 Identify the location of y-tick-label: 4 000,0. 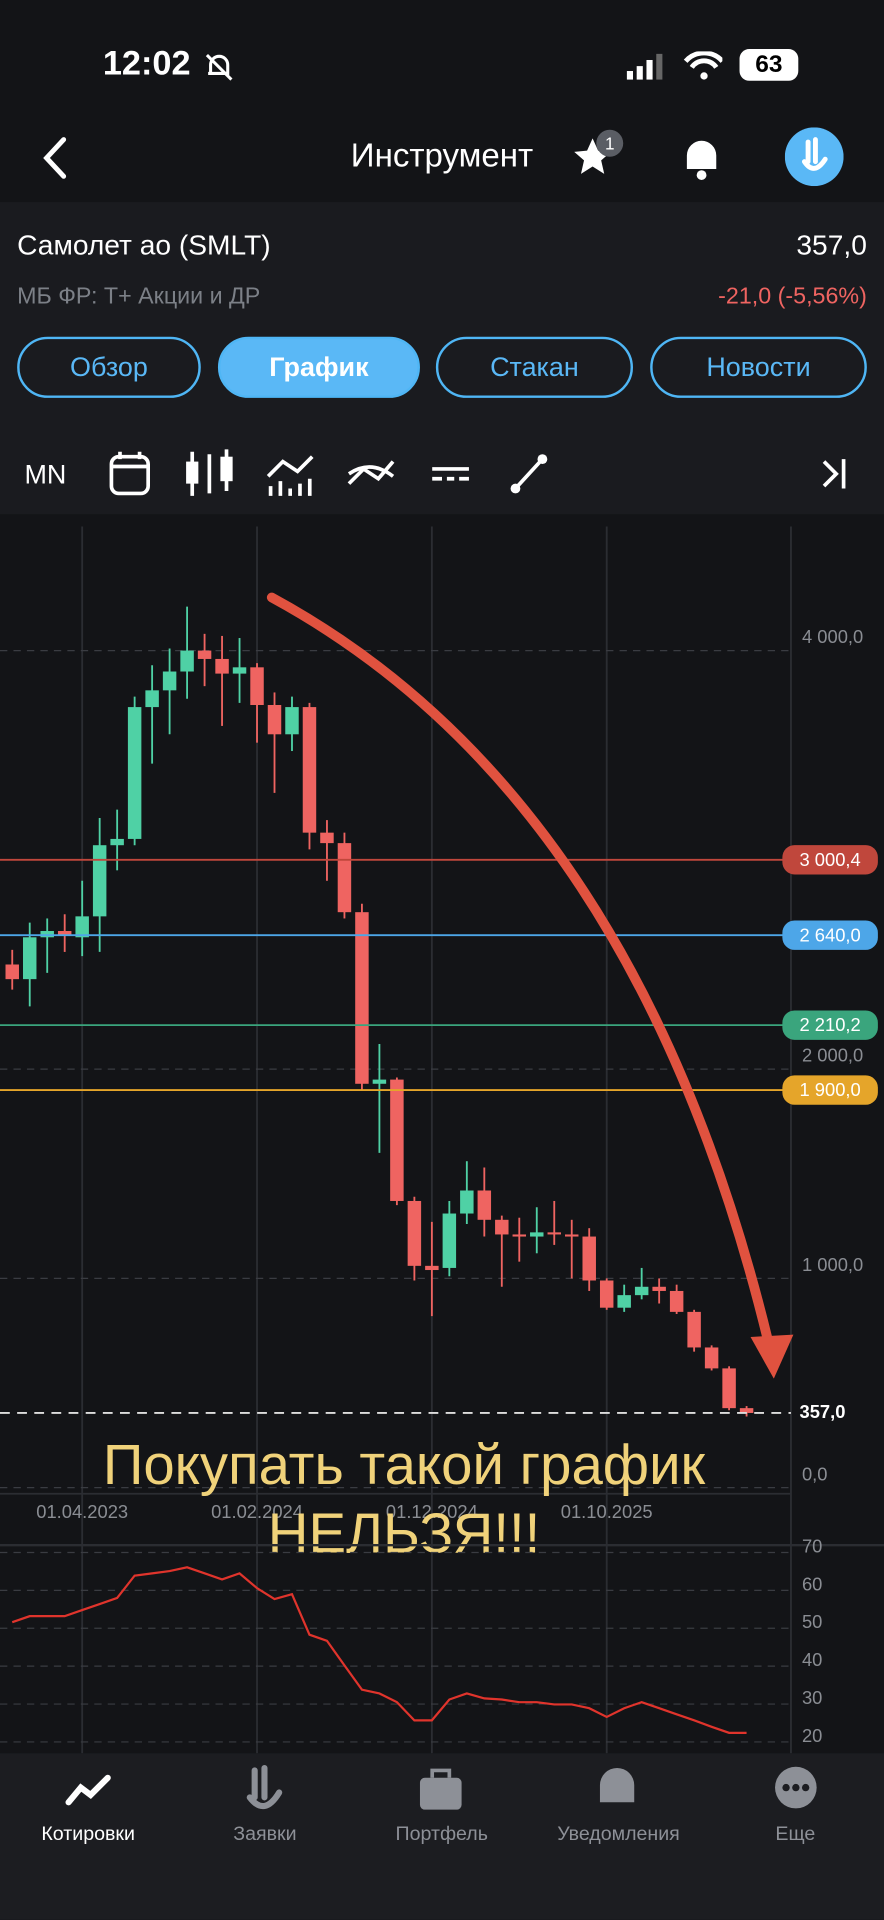
(832, 636).